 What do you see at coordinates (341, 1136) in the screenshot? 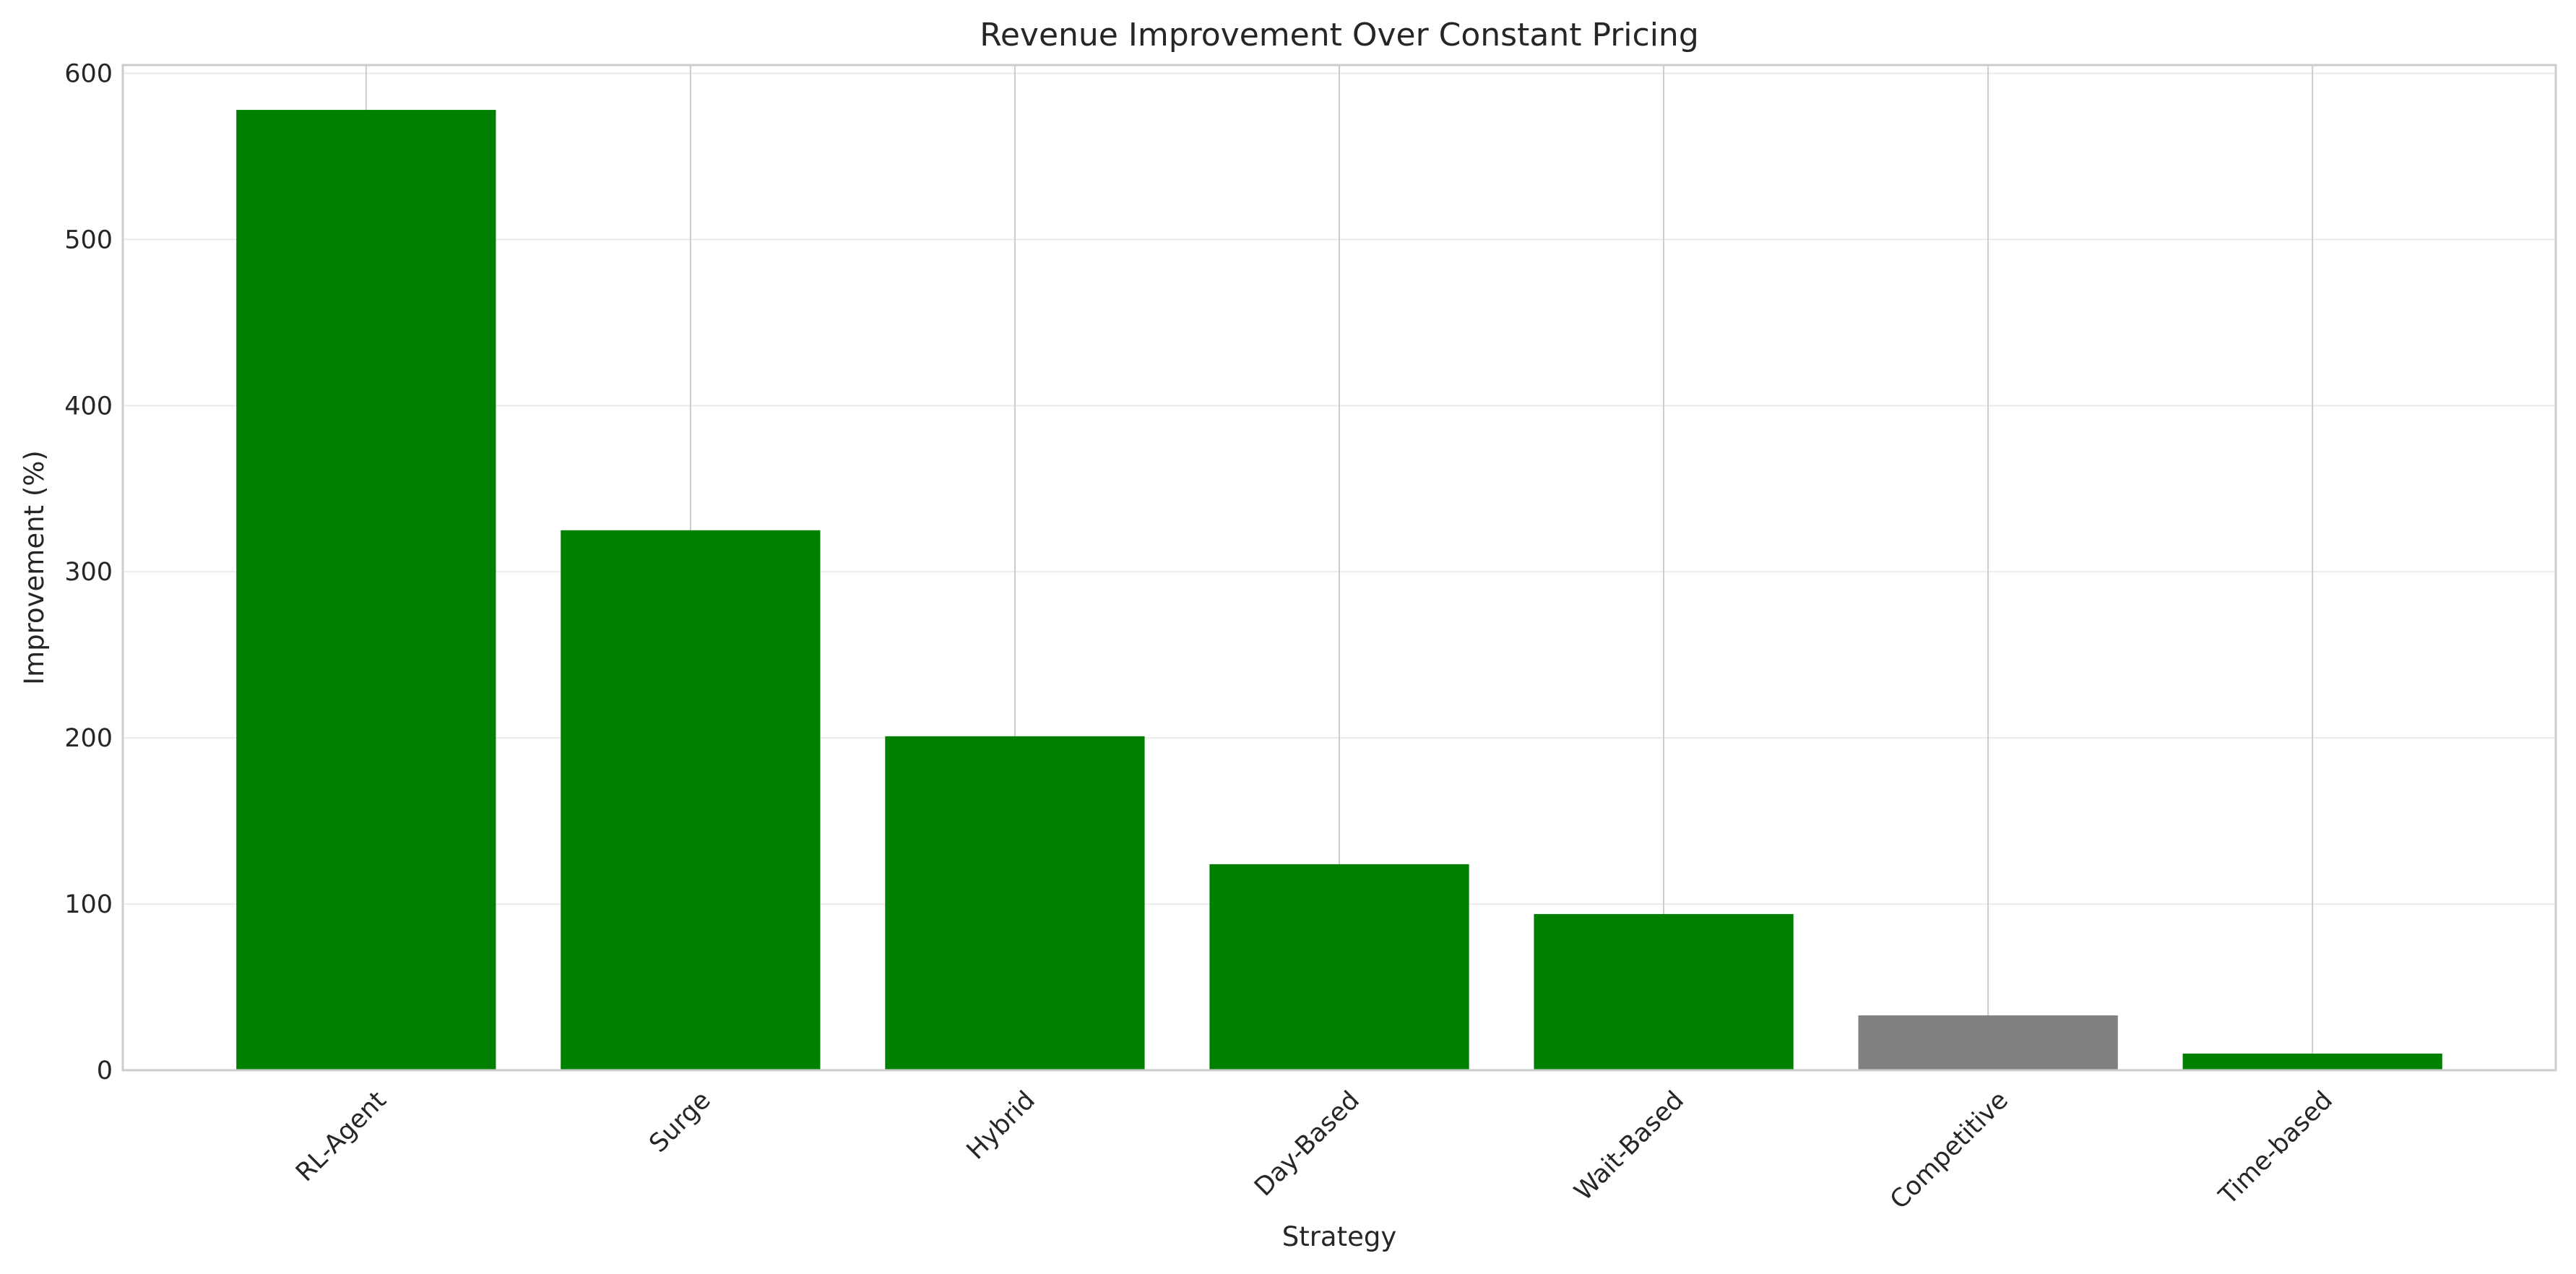
I see `x-tick-label: RL-Agent` at bounding box center [341, 1136].